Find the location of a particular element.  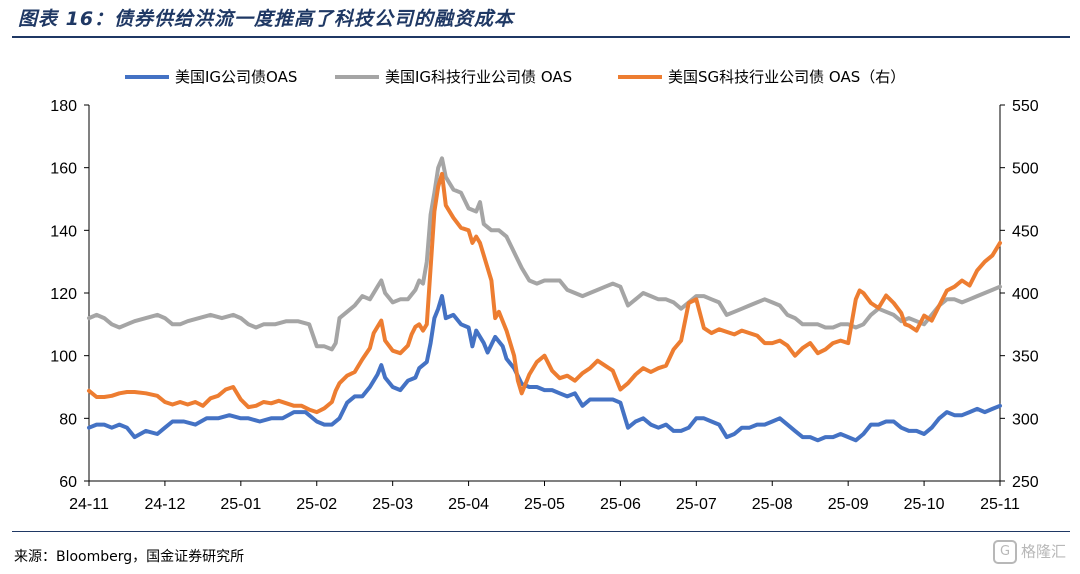

legend-label-1: 美国IG公司债OAS is located at coordinates (236, 77).